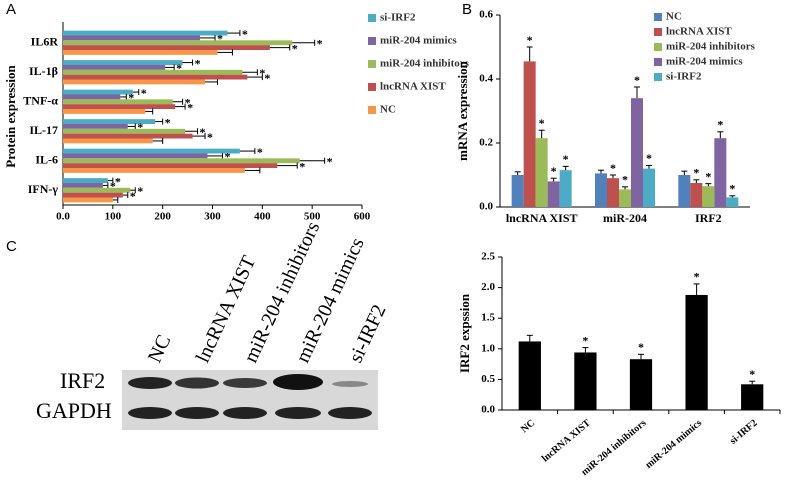  What do you see at coordinates (744, 432) in the screenshot?
I see `x-tick-label: si-IRF2` at bounding box center [744, 432].